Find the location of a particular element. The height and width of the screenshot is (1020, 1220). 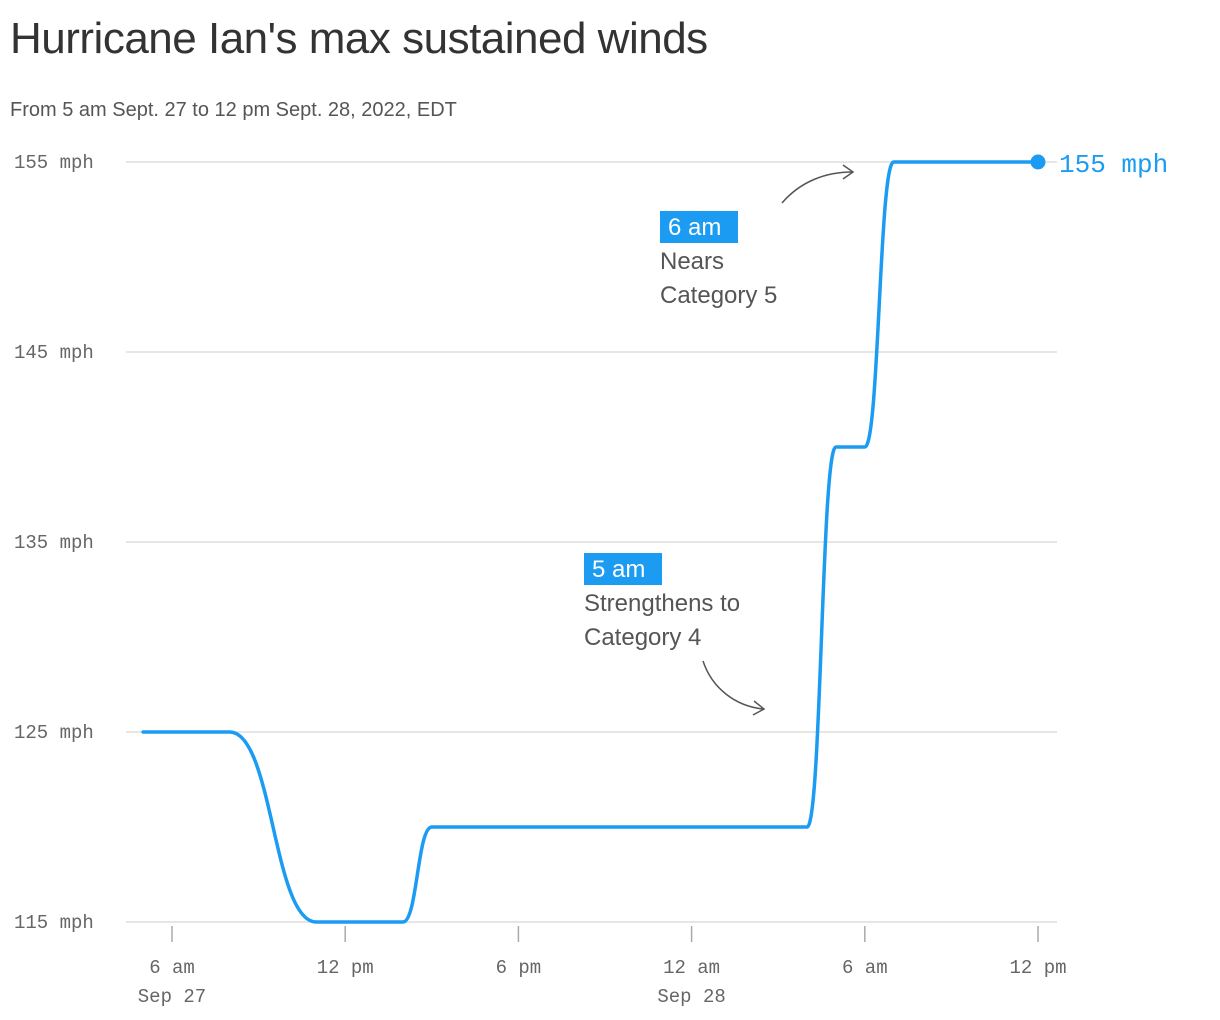

y-tick-label: 155 mph is located at coordinates (54, 163).